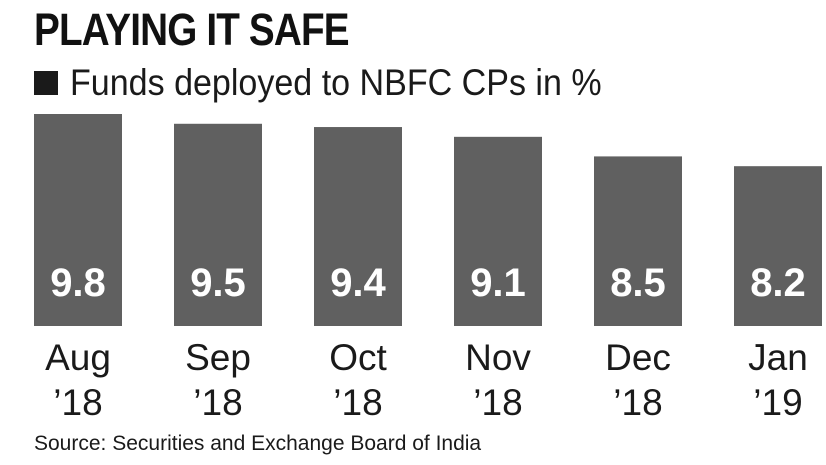 This screenshot has width=826, height=465. Describe the element at coordinates (217, 402) in the screenshot. I see `x-tick-year-sep: ’18` at that location.